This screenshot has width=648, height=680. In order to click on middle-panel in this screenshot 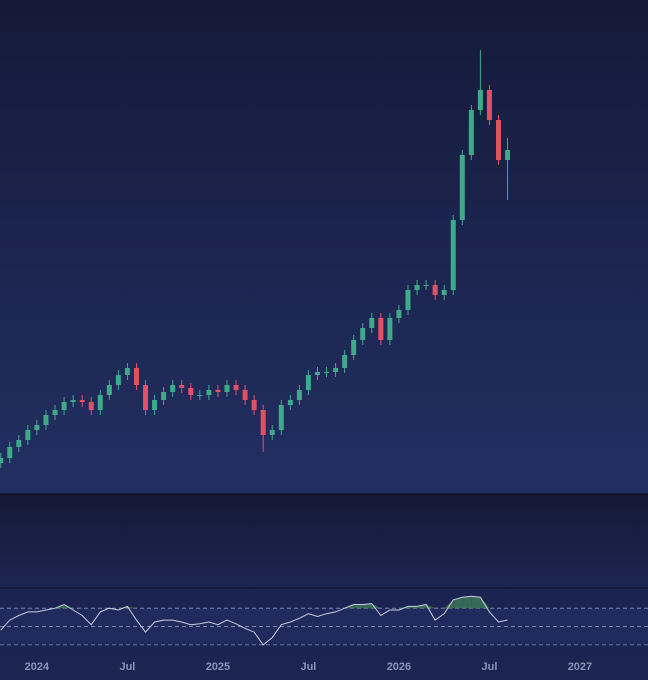, I will do `click(324, 541)`.